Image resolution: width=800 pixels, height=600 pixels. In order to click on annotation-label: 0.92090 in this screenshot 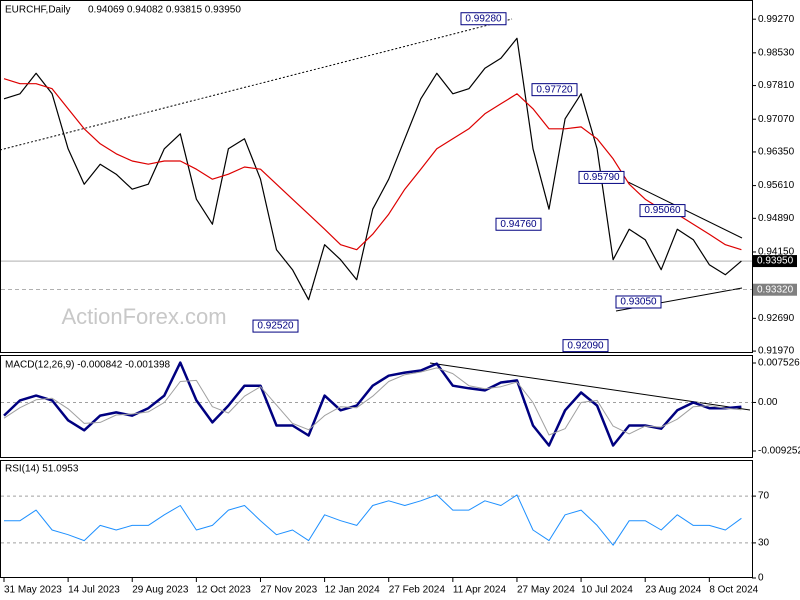, I will do `click(585, 345)`.